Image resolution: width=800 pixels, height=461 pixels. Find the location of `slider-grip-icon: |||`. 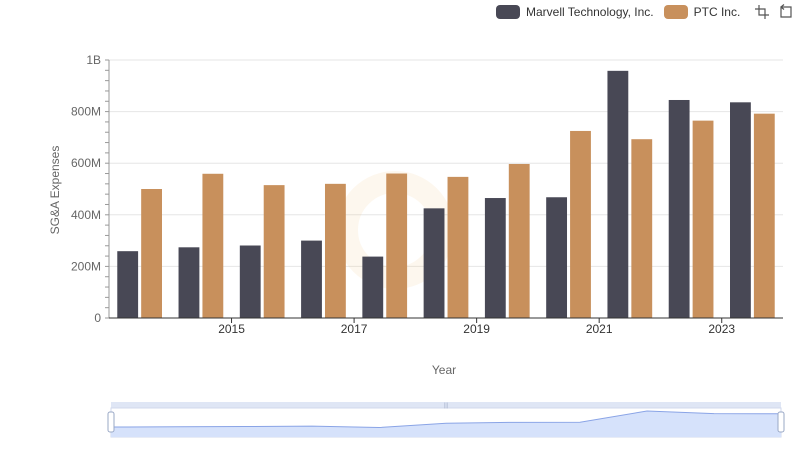

slider-grip-icon: ||| is located at coordinates (446, 406).